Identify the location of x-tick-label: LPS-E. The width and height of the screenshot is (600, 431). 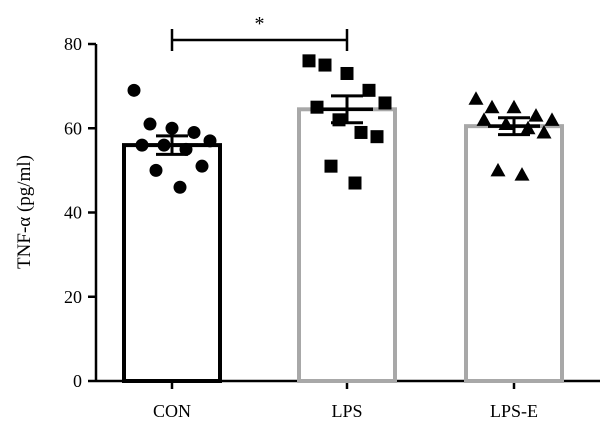
(514, 411).